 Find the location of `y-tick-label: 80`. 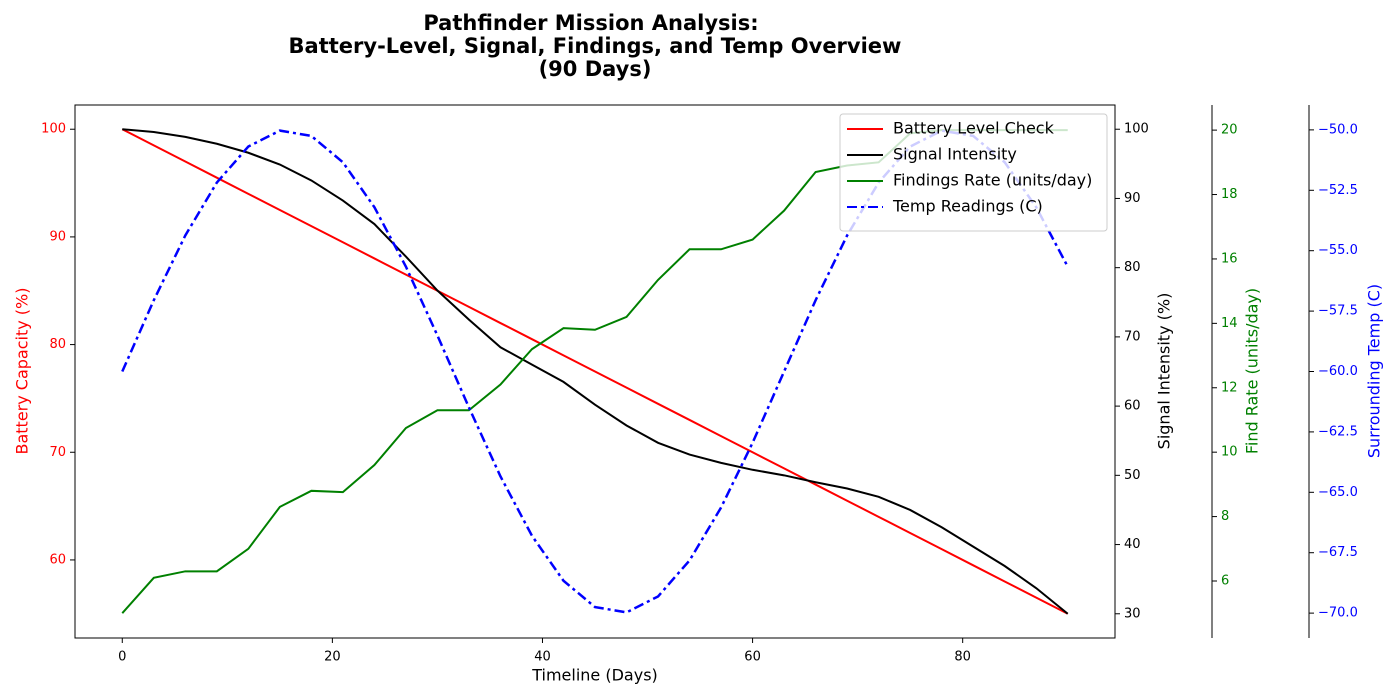

y-tick-label: 80 is located at coordinates (57, 344).